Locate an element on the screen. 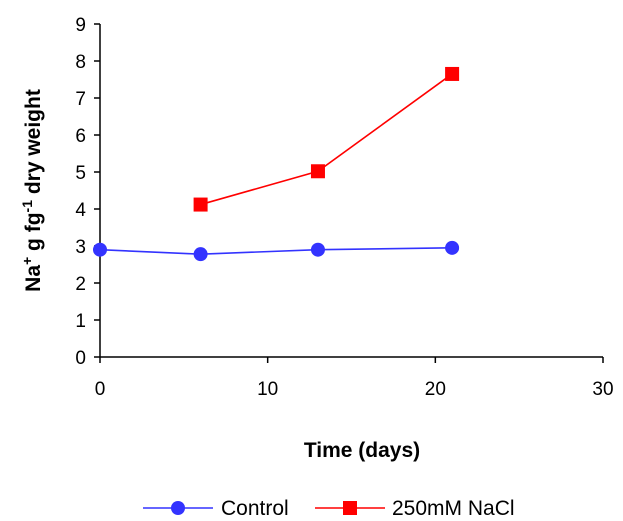 The height and width of the screenshot is (521, 623). legend: Control 250mM NaCl is located at coordinates (329, 508).